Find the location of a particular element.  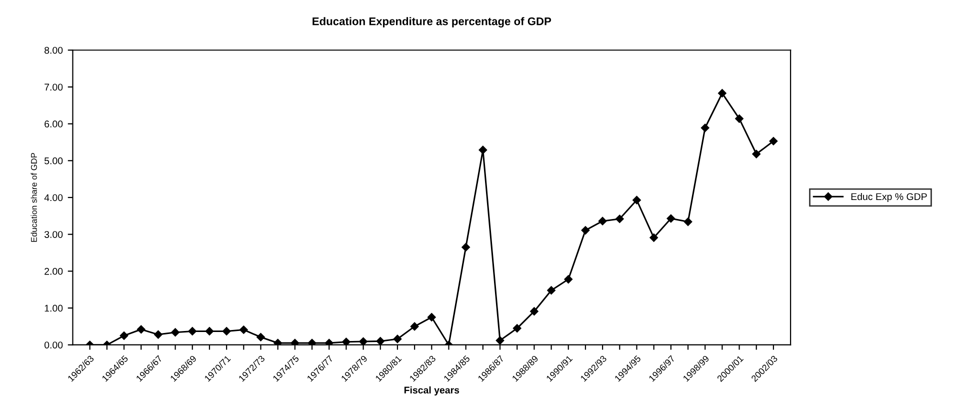

x-axis-title: Fiscal years is located at coordinates (432, 391).